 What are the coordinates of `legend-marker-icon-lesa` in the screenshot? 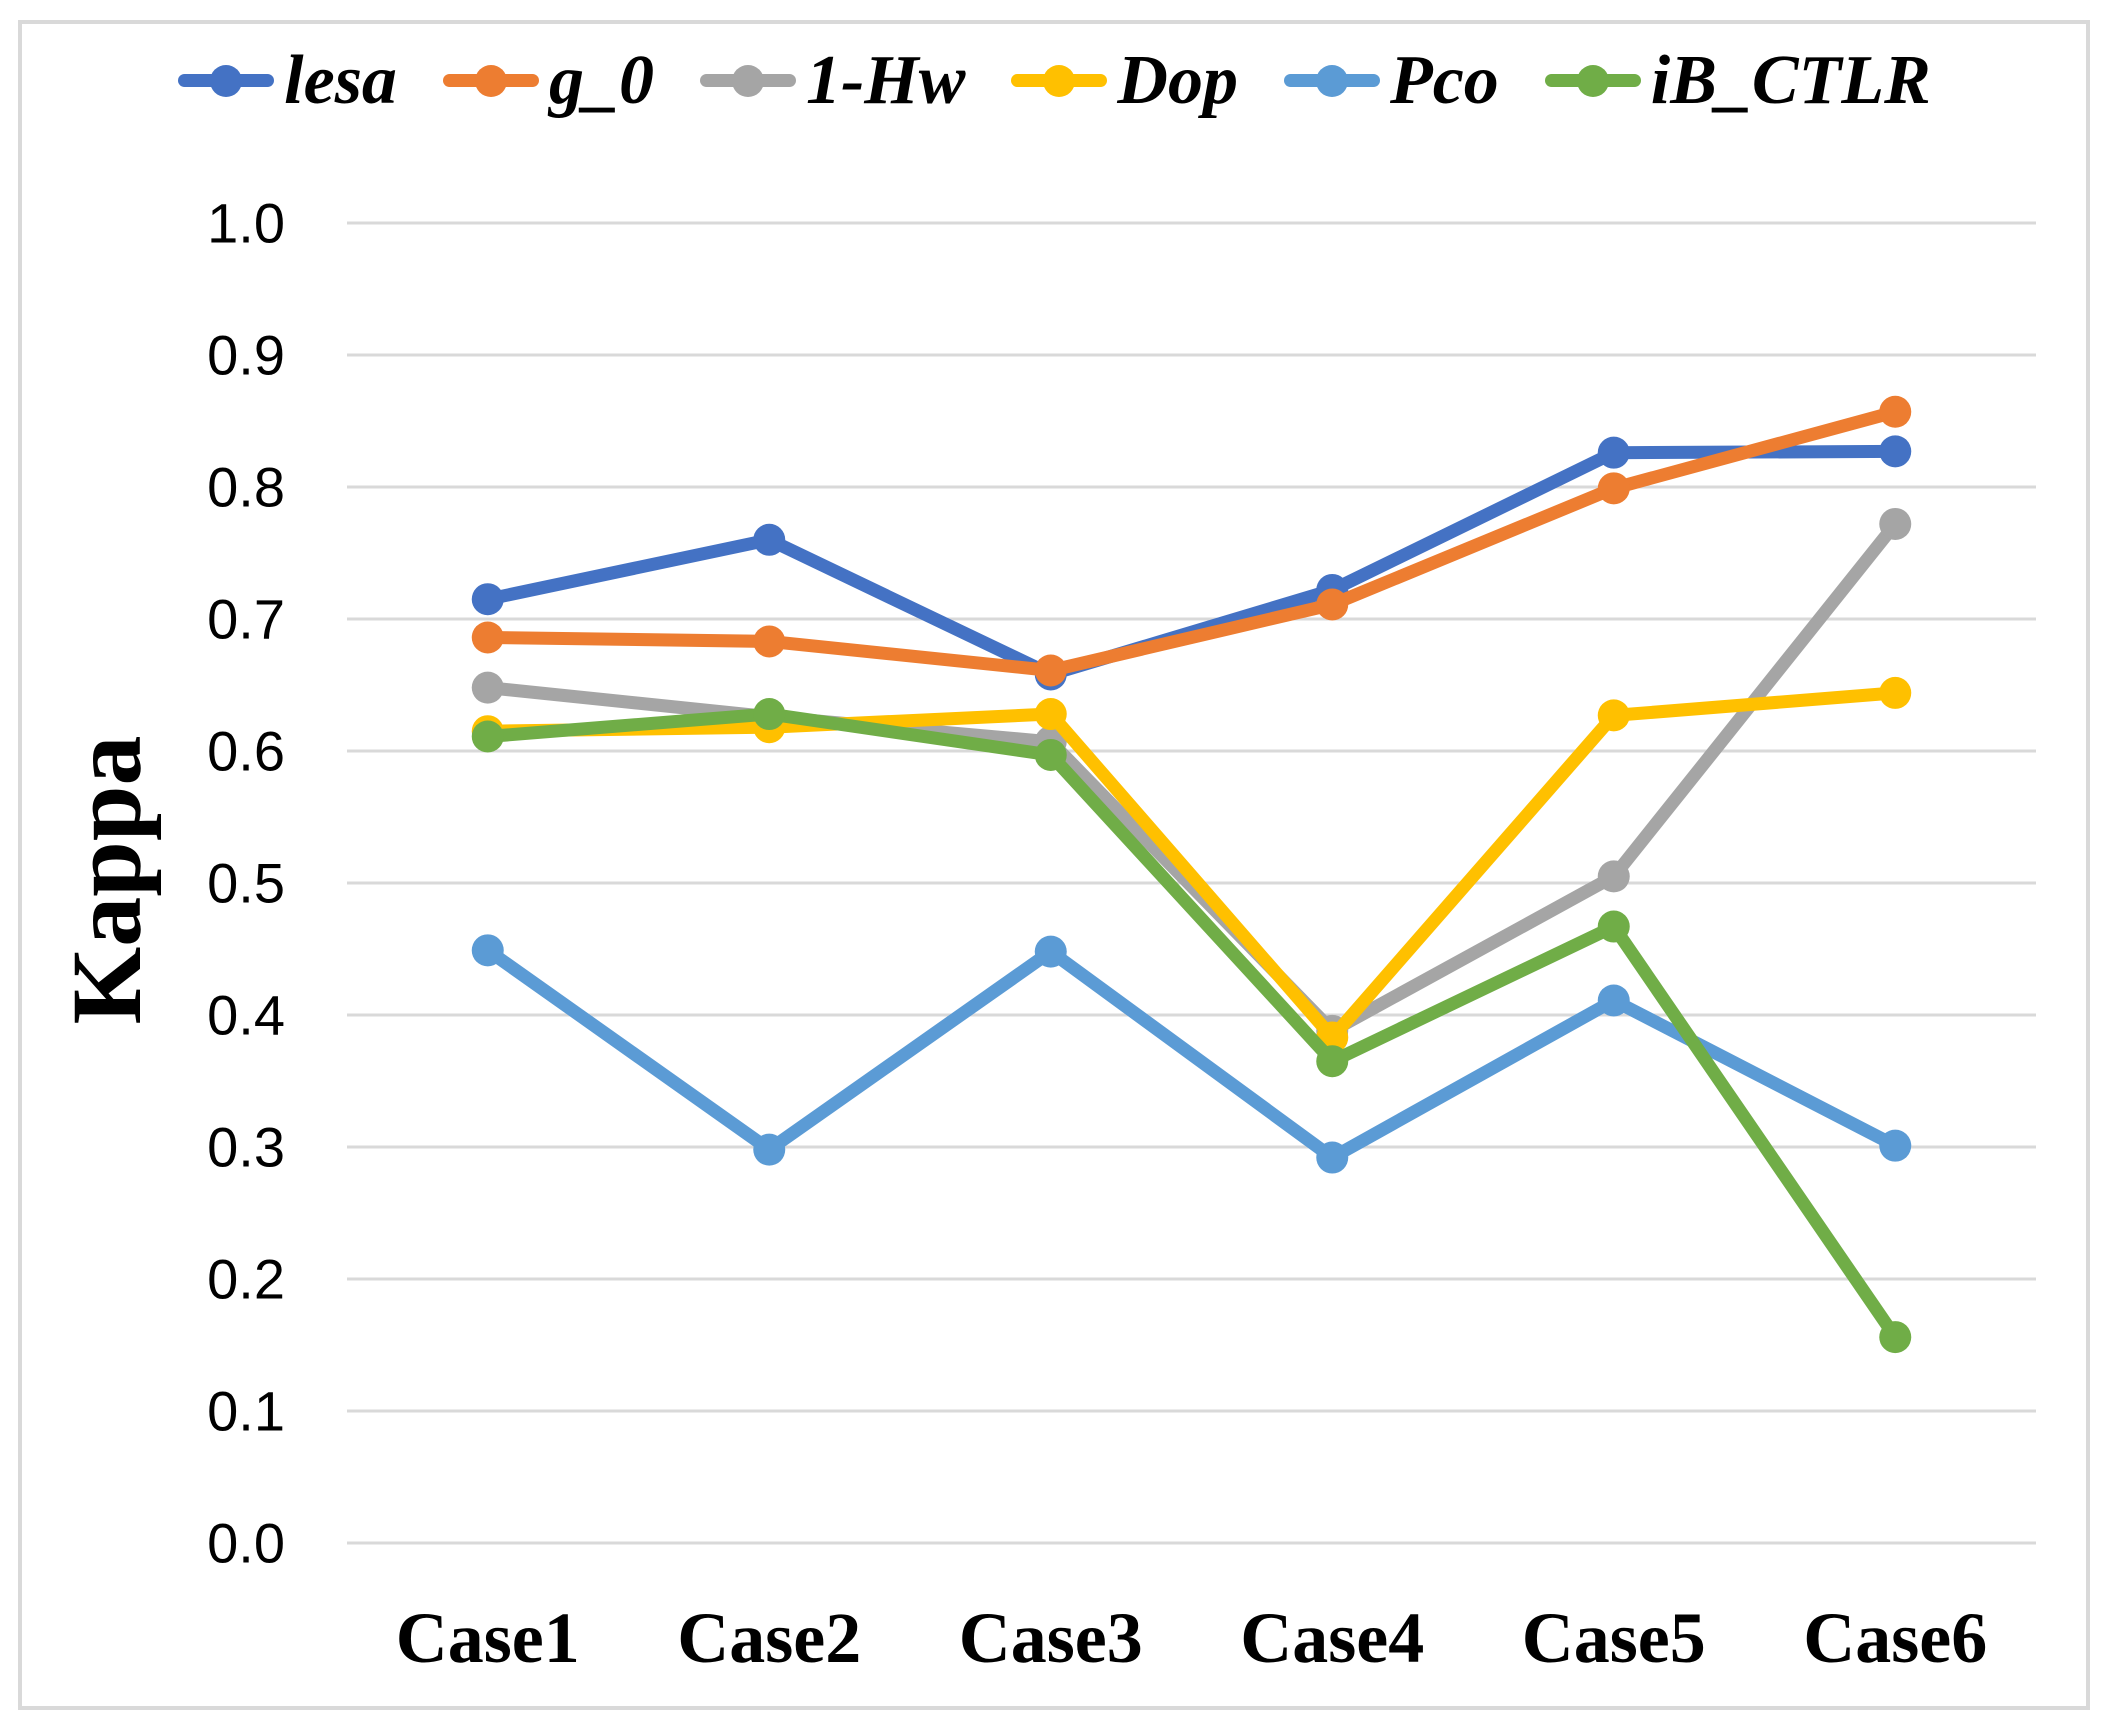 It's located at (226, 80).